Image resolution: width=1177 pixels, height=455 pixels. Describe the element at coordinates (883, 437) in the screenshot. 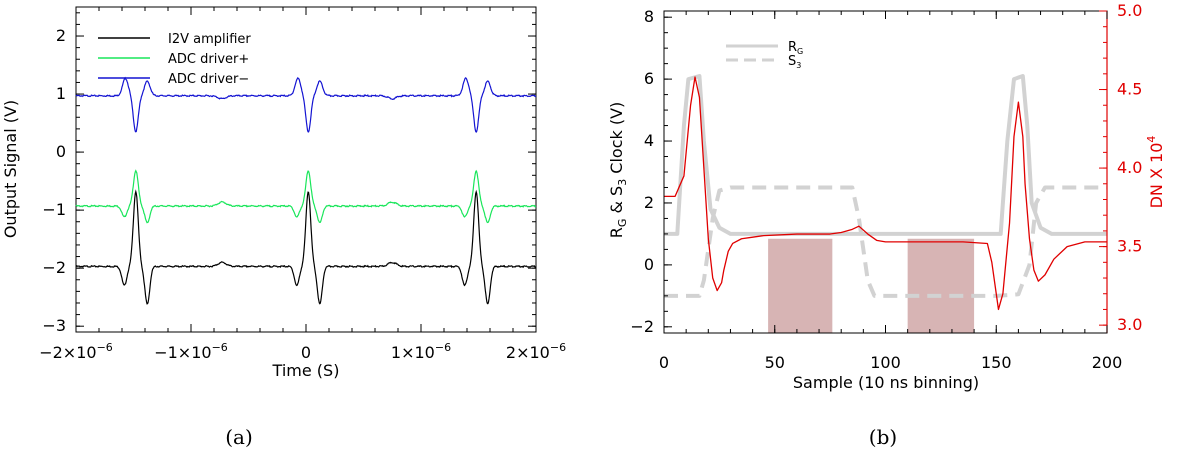

I see `panel-b-caption: (b)` at that location.